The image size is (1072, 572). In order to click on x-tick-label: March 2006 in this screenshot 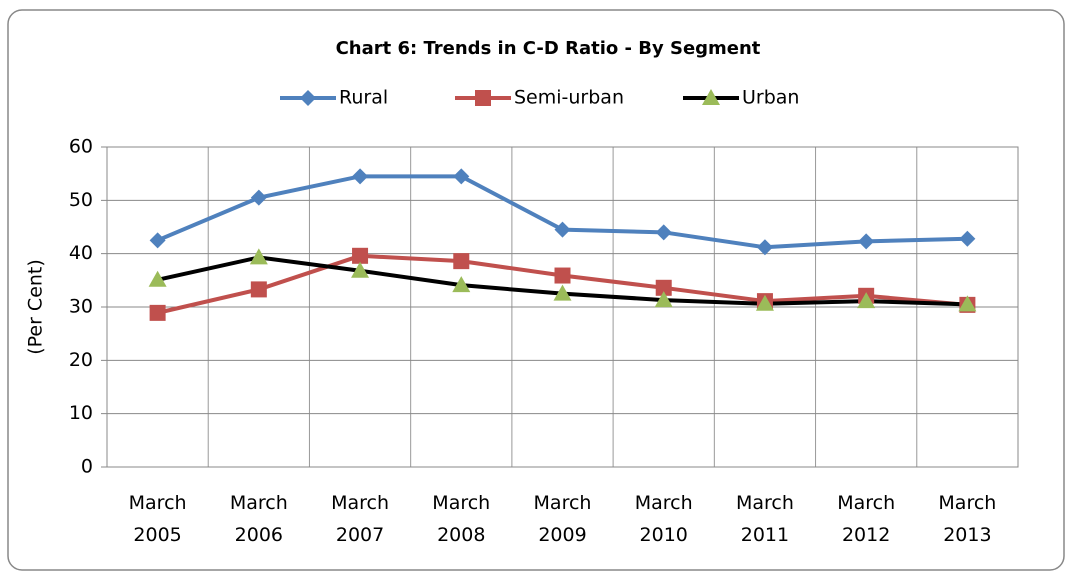, I will do `click(258, 519)`.